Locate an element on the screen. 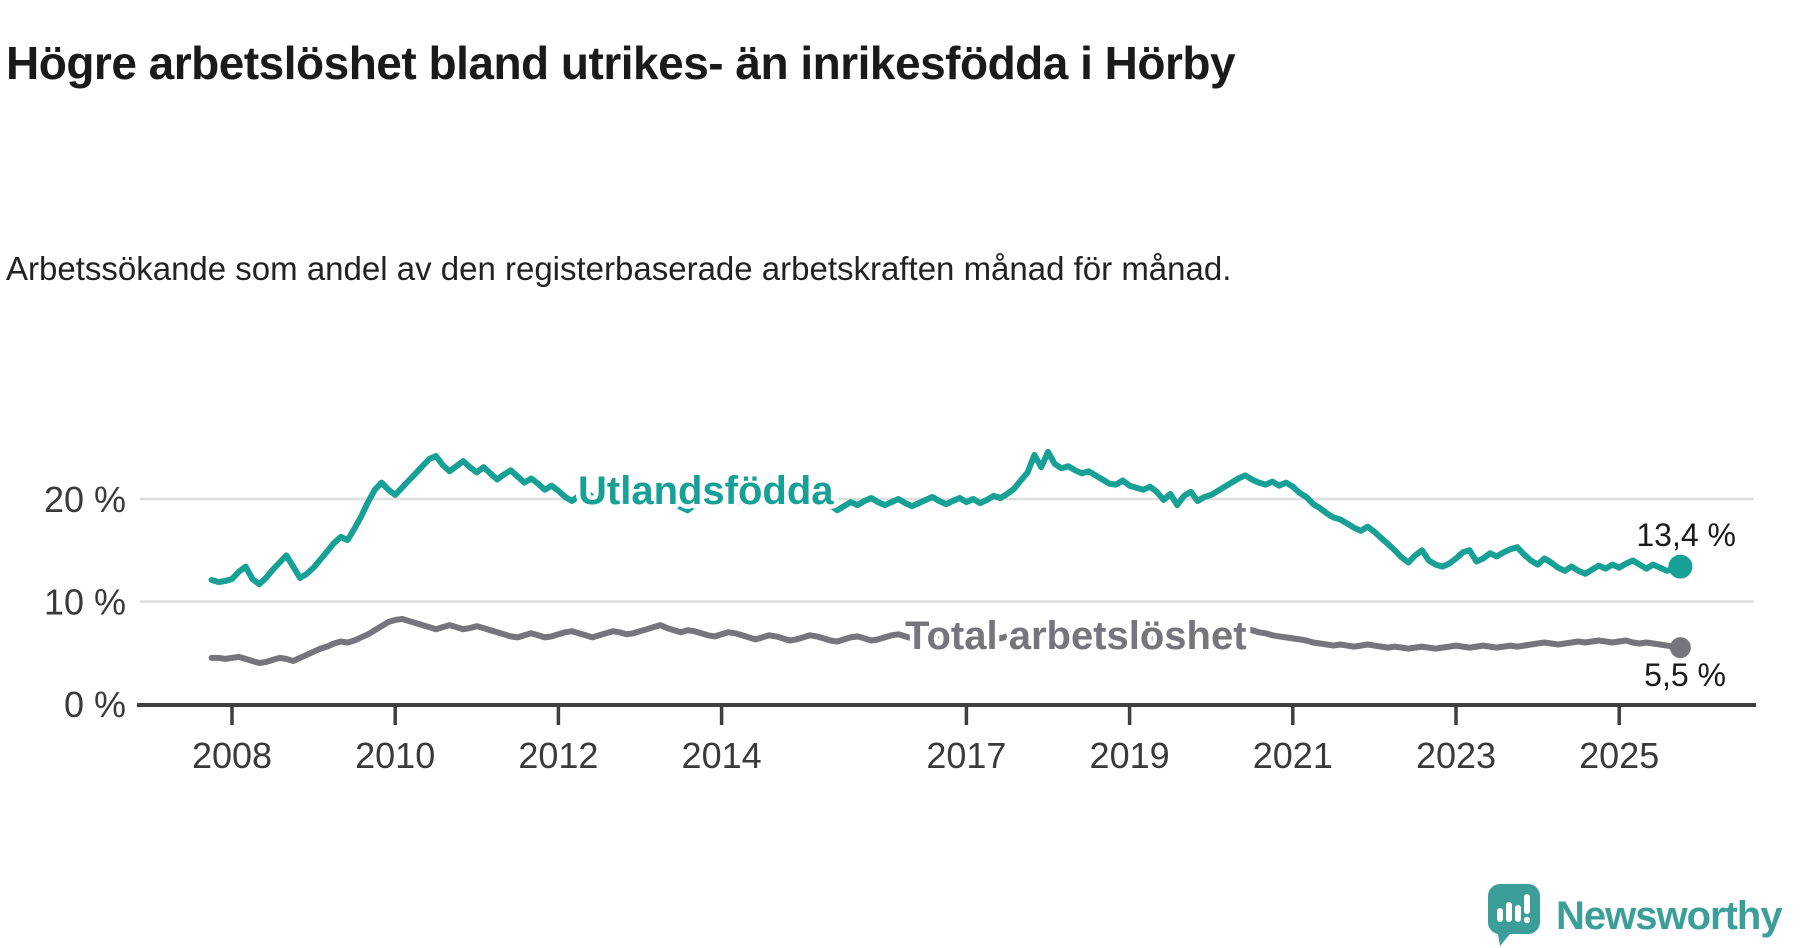  x-tick-label-2012: 2012 is located at coordinates (558, 755).